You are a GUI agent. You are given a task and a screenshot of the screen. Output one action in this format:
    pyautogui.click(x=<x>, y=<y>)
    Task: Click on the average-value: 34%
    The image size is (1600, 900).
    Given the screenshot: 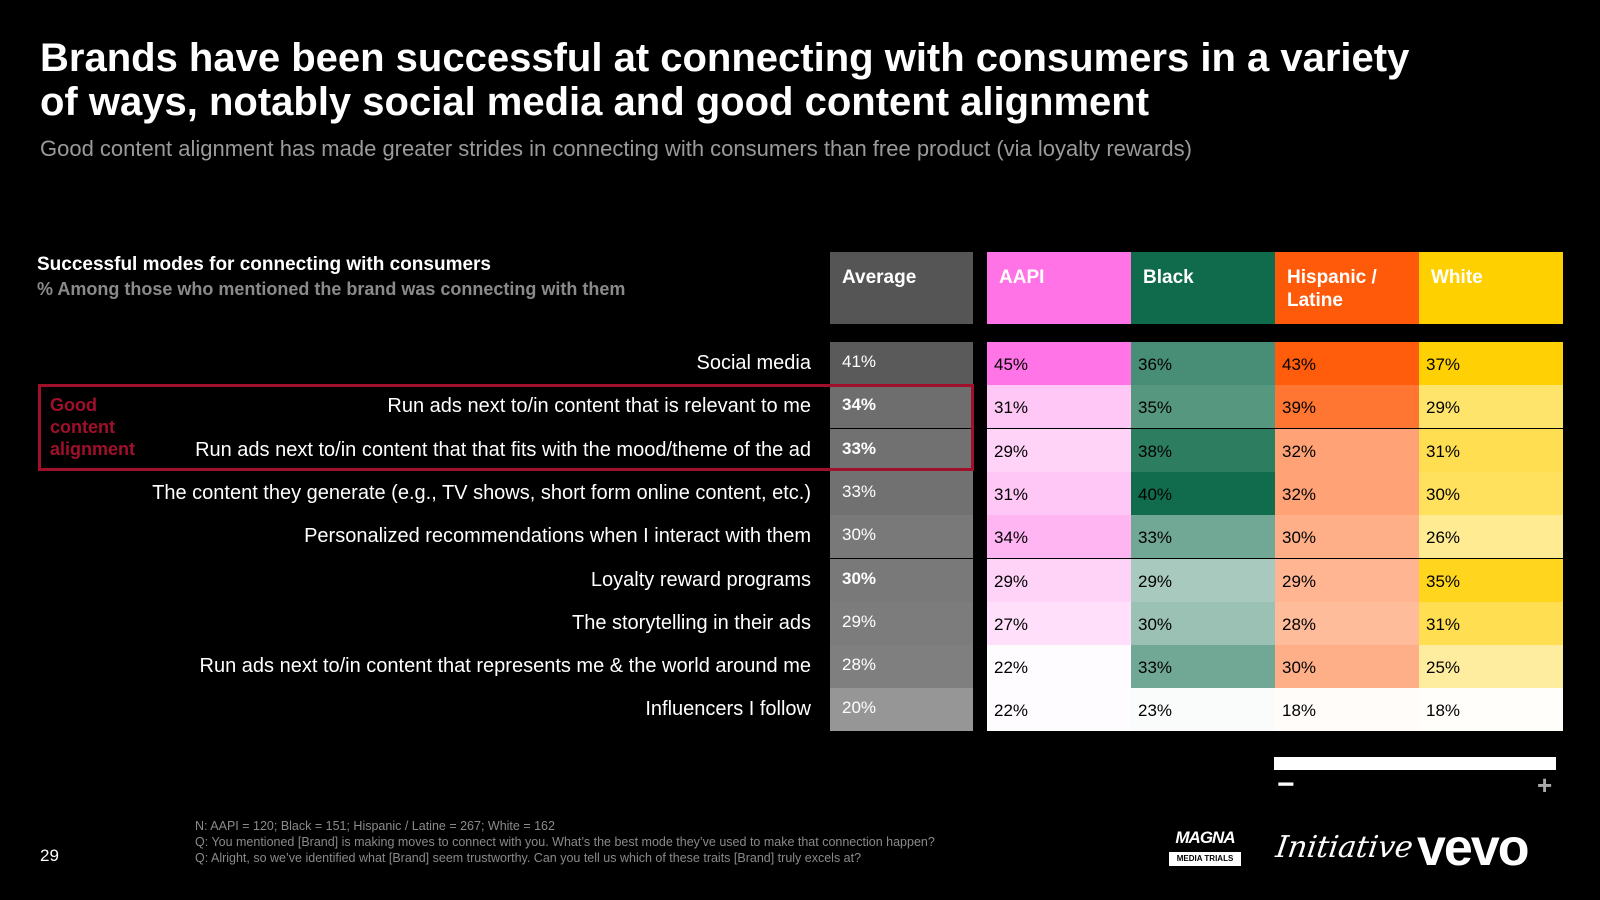 What is the action you would take?
    pyautogui.click(x=901, y=406)
    